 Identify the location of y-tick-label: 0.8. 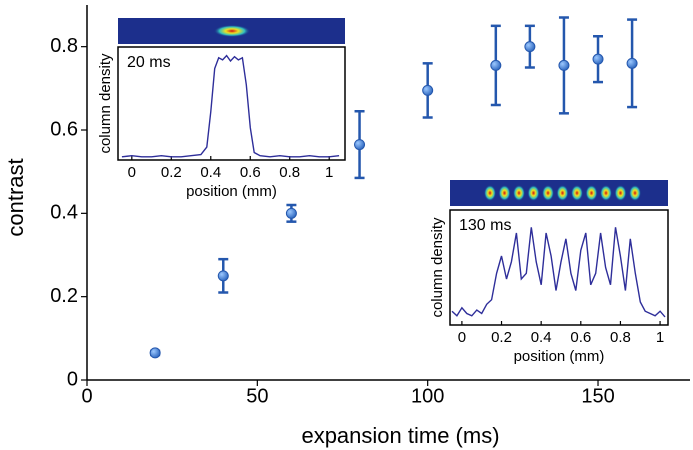
(64, 46).